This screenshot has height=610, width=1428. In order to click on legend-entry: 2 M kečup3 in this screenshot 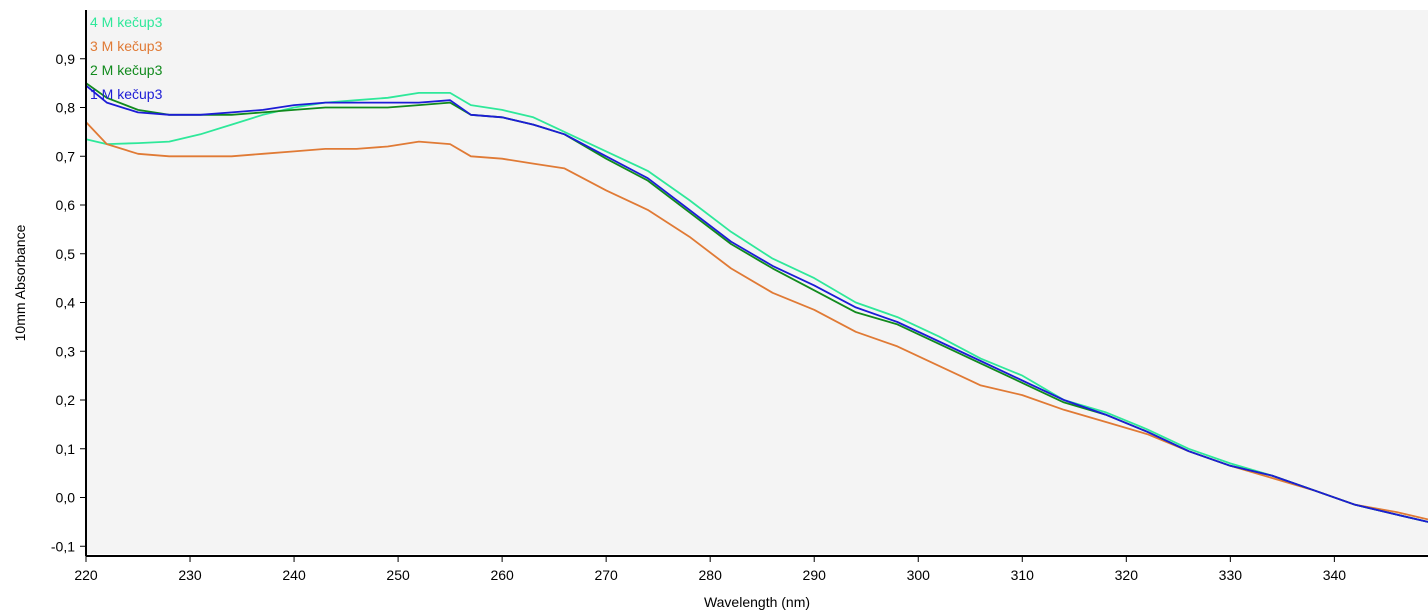, I will do `click(126, 70)`.